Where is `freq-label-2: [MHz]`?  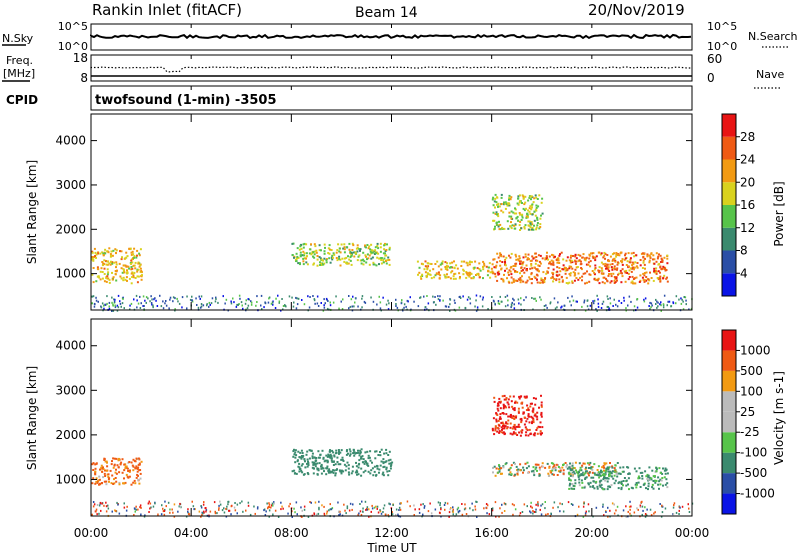 freq-label-2: [MHz] is located at coordinates (19, 73).